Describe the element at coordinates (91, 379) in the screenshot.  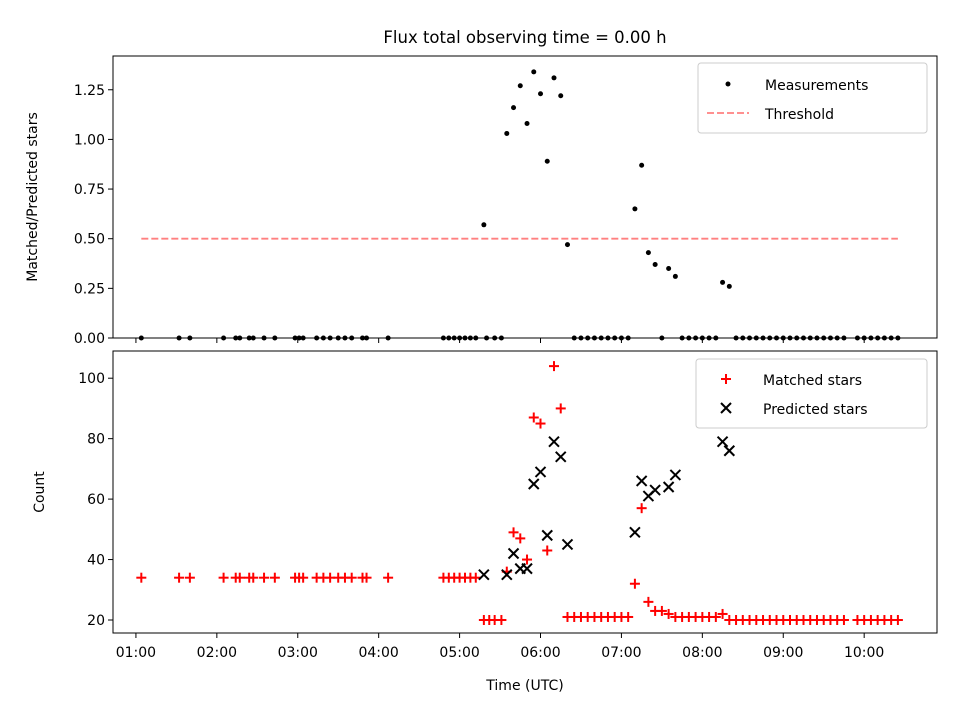
I see `bottom-y-tick-label: 100` at that location.